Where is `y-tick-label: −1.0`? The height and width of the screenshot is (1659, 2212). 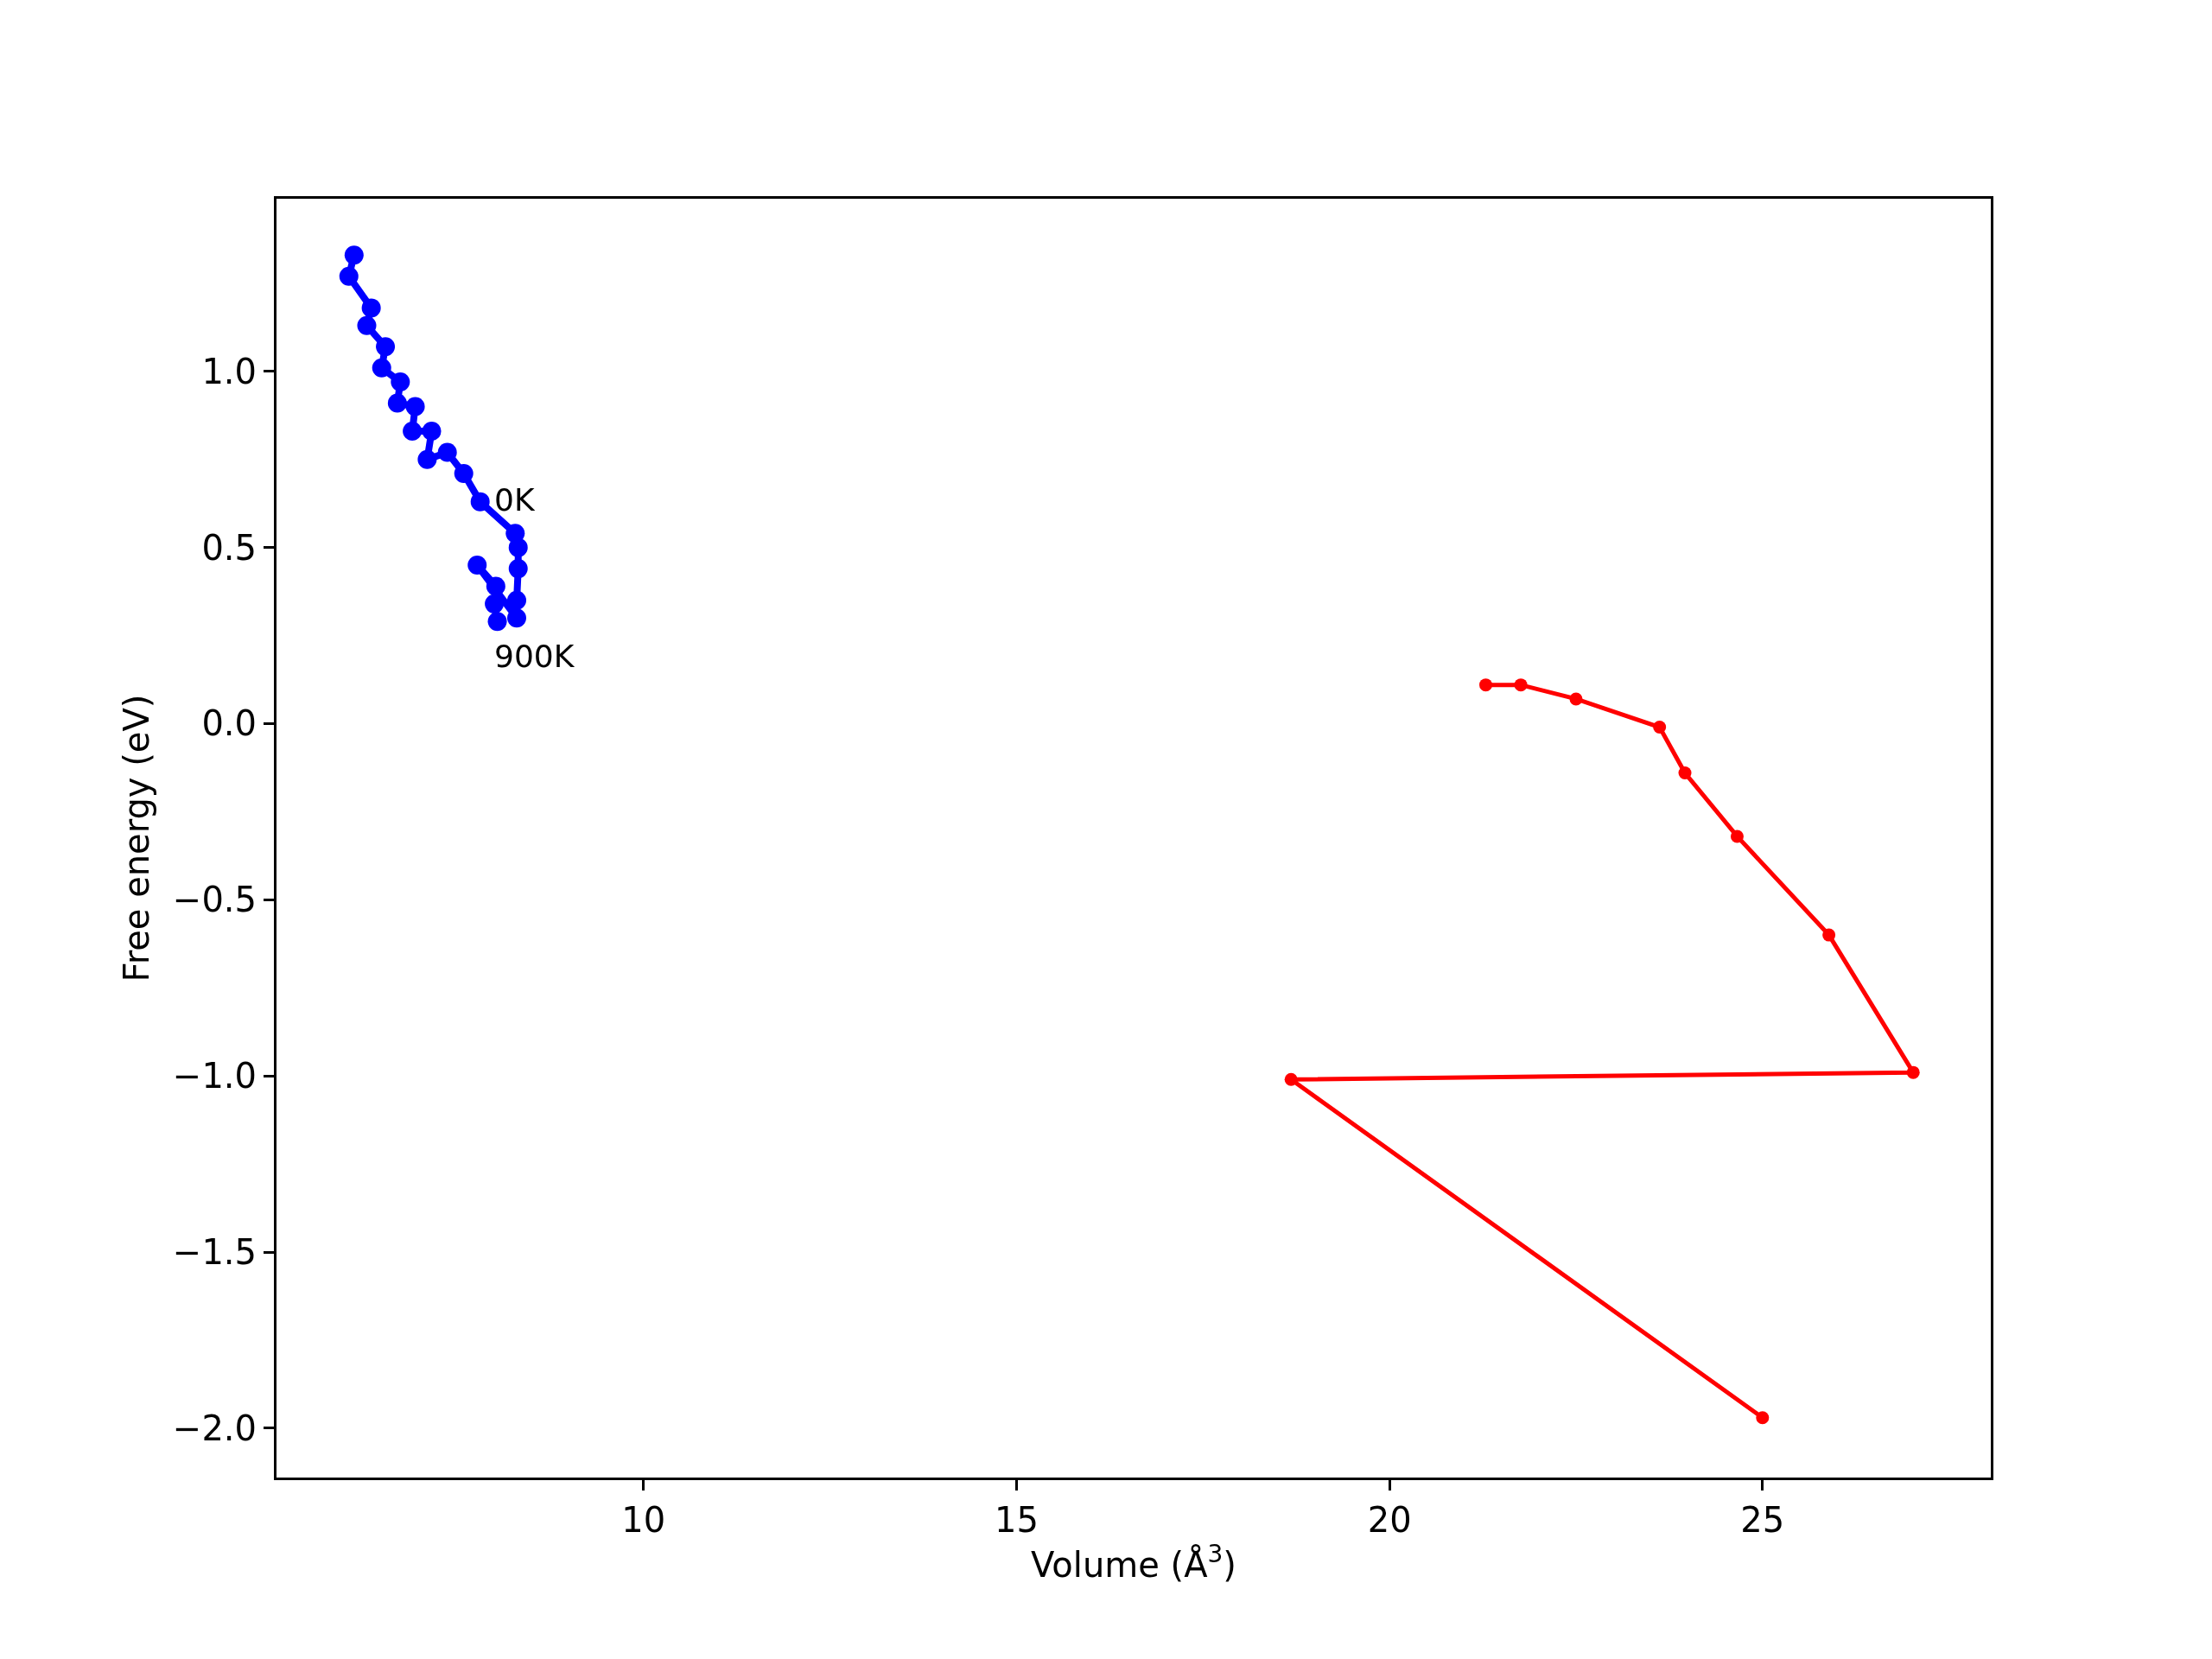 y-tick-label: −1.0 is located at coordinates (214, 1076).